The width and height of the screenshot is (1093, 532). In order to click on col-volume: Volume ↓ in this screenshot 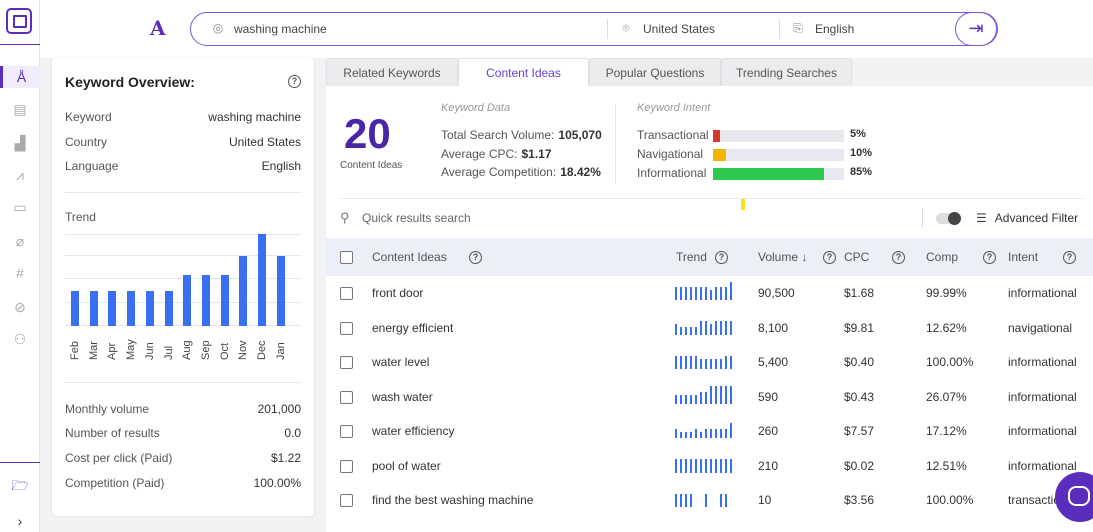, I will do `click(782, 257)`.